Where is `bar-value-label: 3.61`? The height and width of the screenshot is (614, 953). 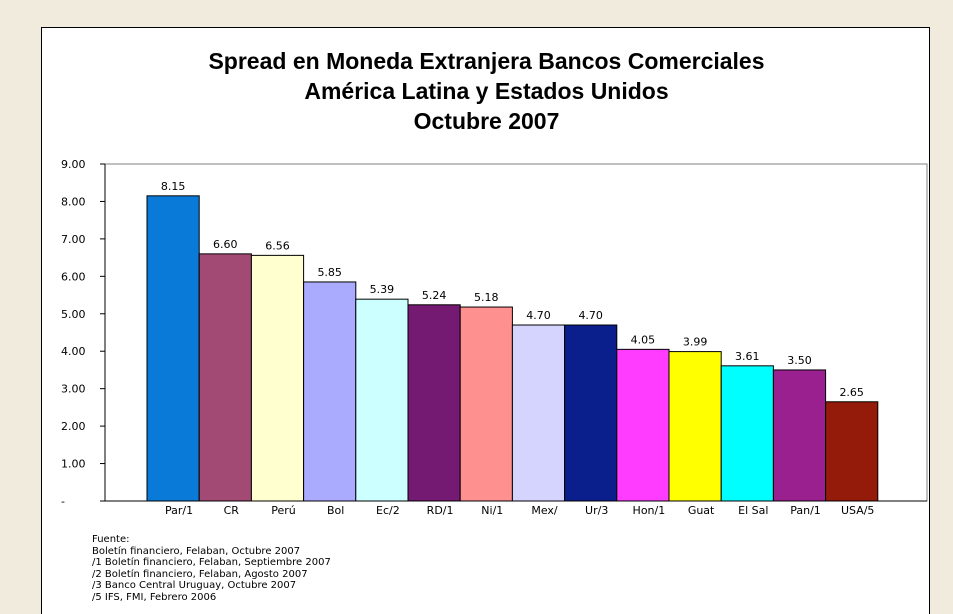
bar-value-label: 3.61 is located at coordinates (747, 356).